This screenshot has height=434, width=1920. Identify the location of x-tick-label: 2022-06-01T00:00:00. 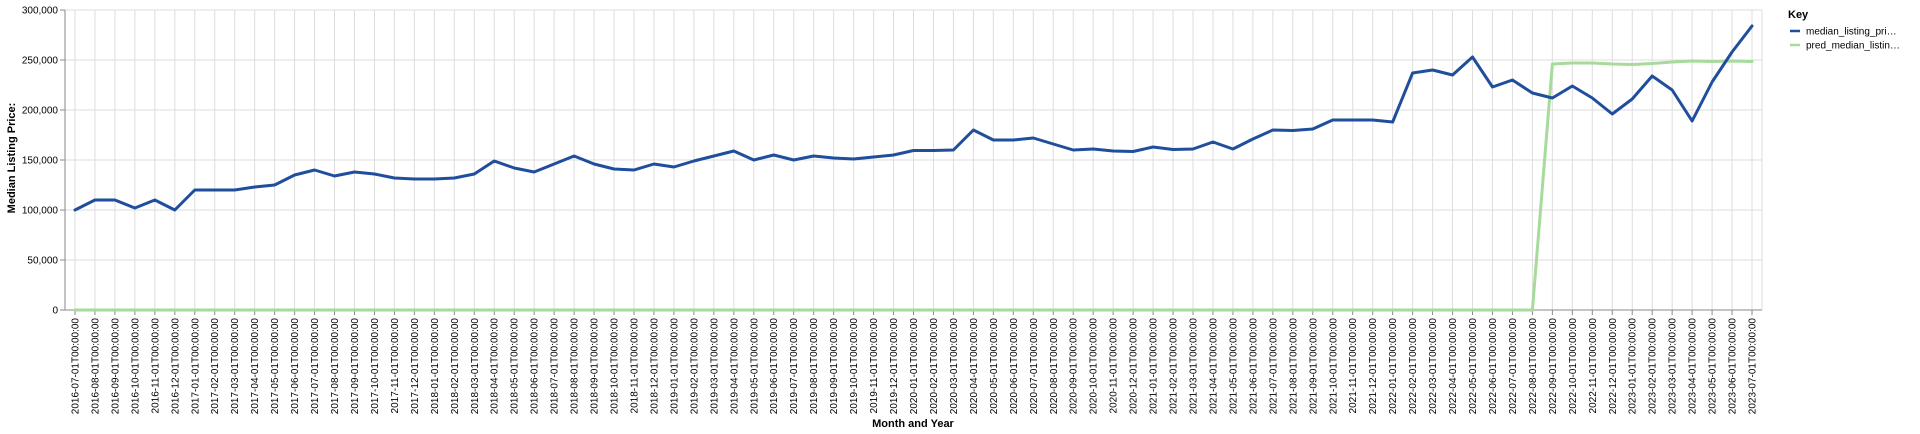
(1493, 366).